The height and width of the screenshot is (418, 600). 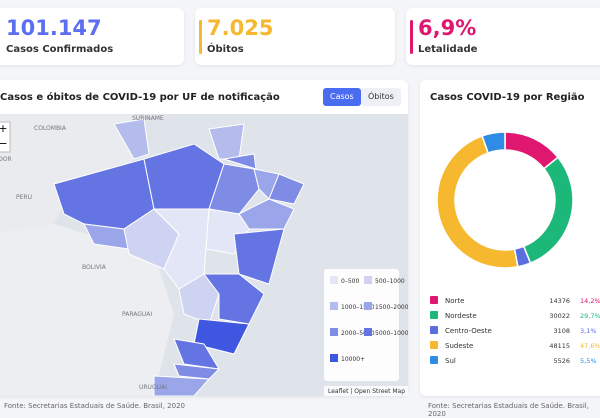 What do you see at coordinates (94, 267) in the screenshot?
I see `place-label: BOLIVIA` at bounding box center [94, 267].